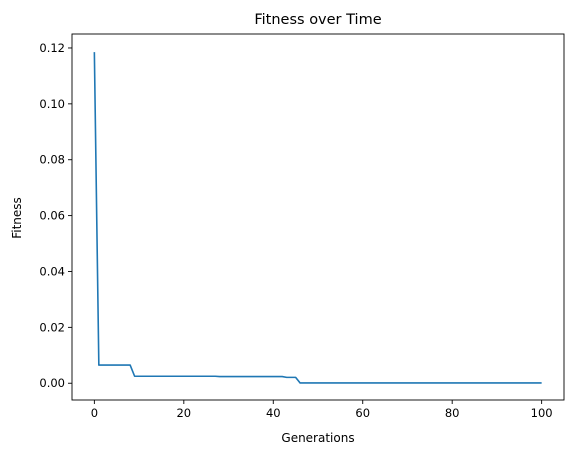 The width and height of the screenshot is (576, 455). I want to click on x-tick-label: 20, so click(183, 413).